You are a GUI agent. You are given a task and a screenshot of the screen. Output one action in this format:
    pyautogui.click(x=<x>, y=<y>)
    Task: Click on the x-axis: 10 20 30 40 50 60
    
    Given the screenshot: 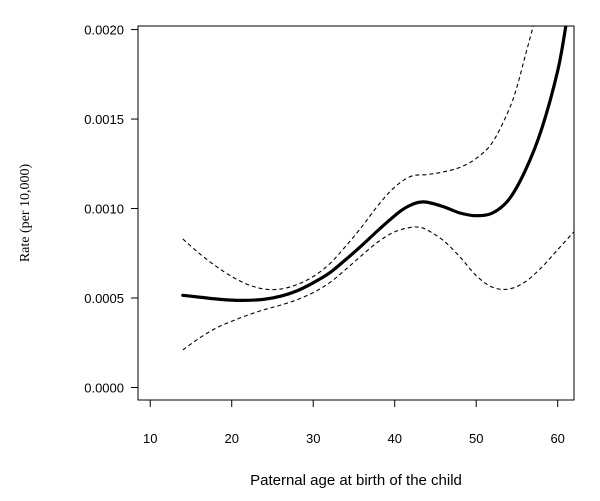 What is the action you would take?
    pyautogui.click(x=354, y=423)
    